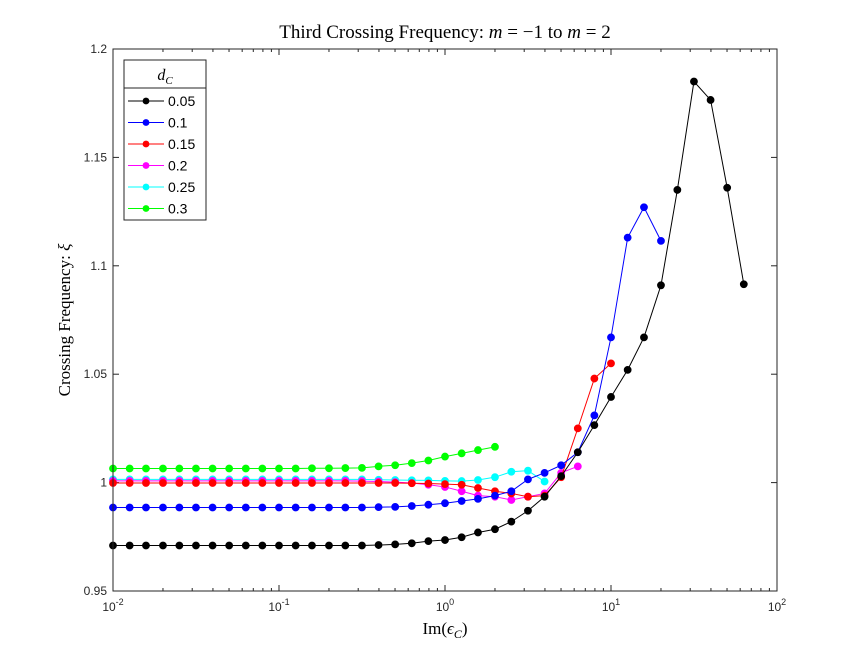 This screenshot has height=664, width=860. What do you see at coordinates (112, 605) in the screenshot?
I see `x-tick-label: 10⁻²` at bounding box center [112, 605].